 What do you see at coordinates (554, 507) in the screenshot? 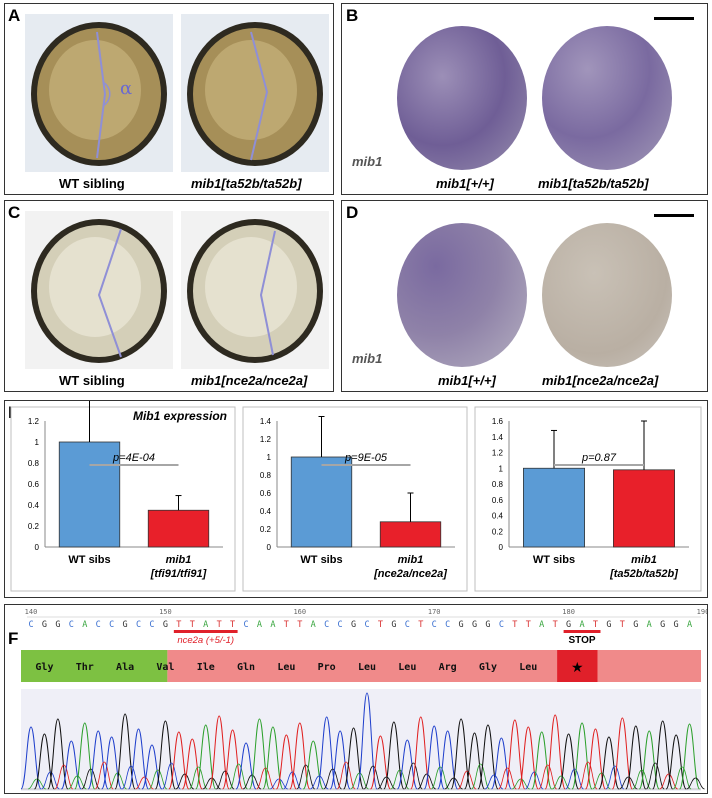
I see `chart-3-bar-wt` at bounding box center [554, 507].